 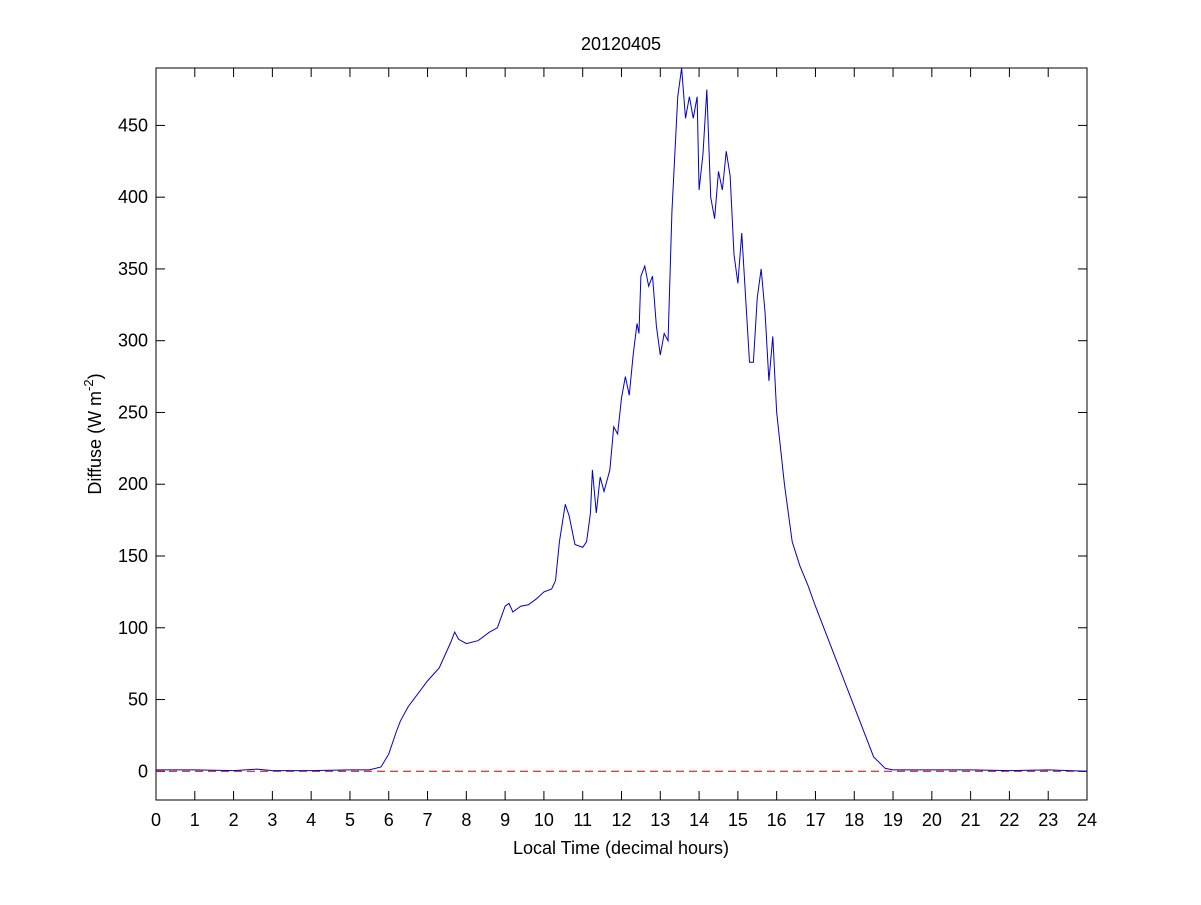 What do you see at coordinates (133, 556) in the screenshot?
I see `y-tick-label: 150` at bounding box center [133, 556].